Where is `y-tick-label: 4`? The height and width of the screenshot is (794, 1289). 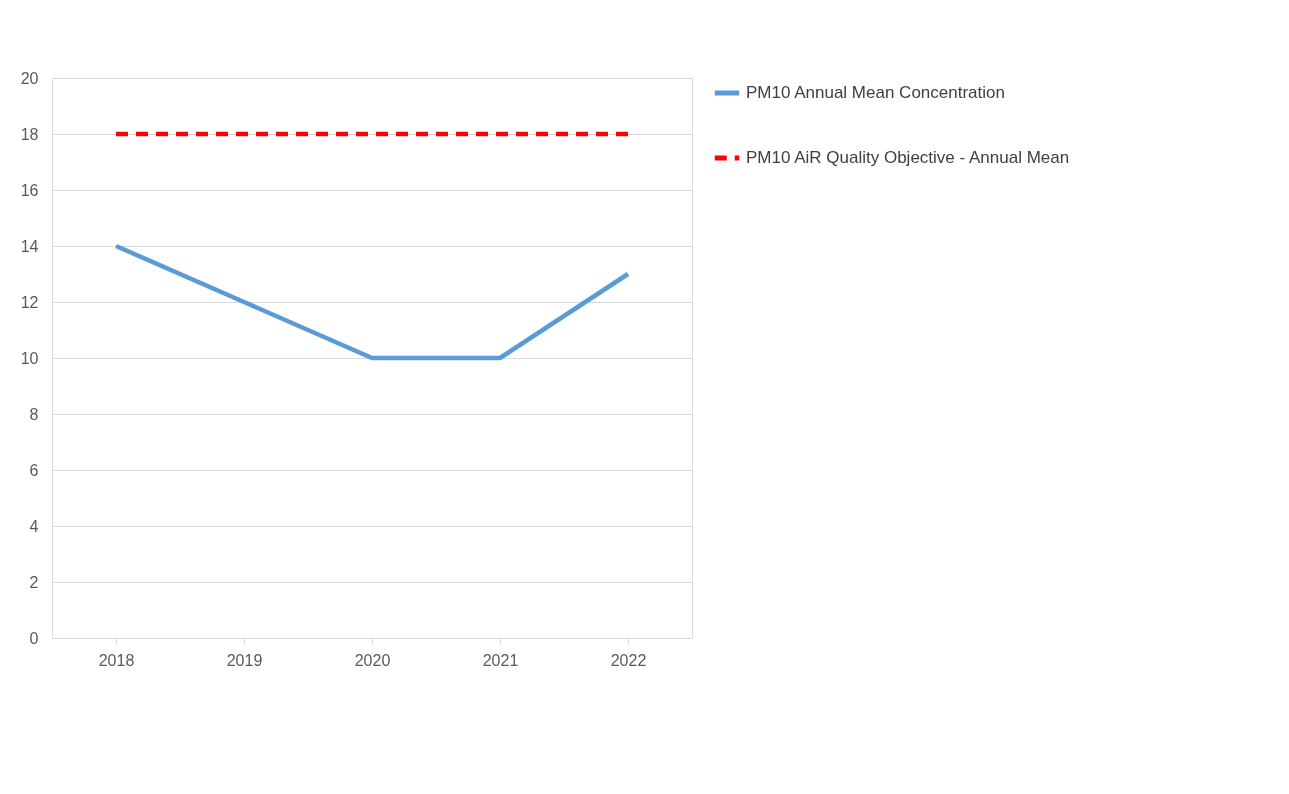
y-tick-label: 4 is located at coordinates (34, 526).